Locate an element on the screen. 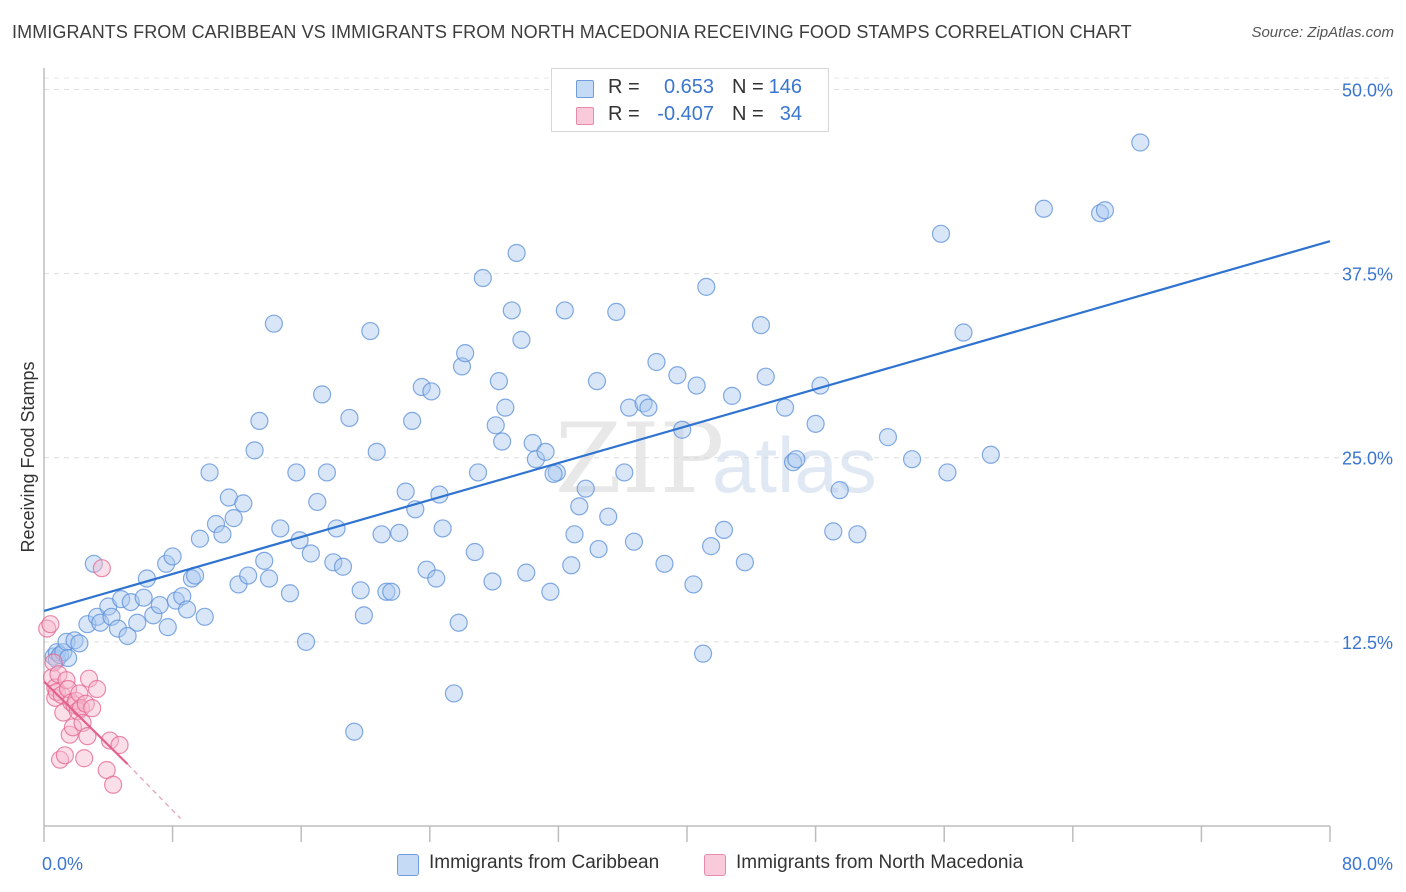 The height and width of the screenshot is (892, 1406). correlation-legend: R = 0.653 N = 146 R = -0.407 N = 34 is located at coordinates (690, 100).